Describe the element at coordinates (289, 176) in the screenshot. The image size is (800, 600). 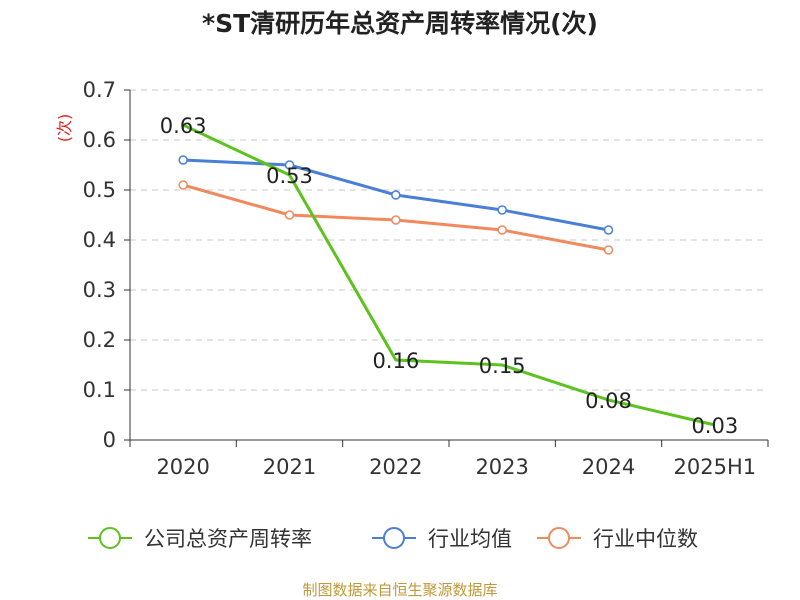
I see `data-label: 0.53` at that location.